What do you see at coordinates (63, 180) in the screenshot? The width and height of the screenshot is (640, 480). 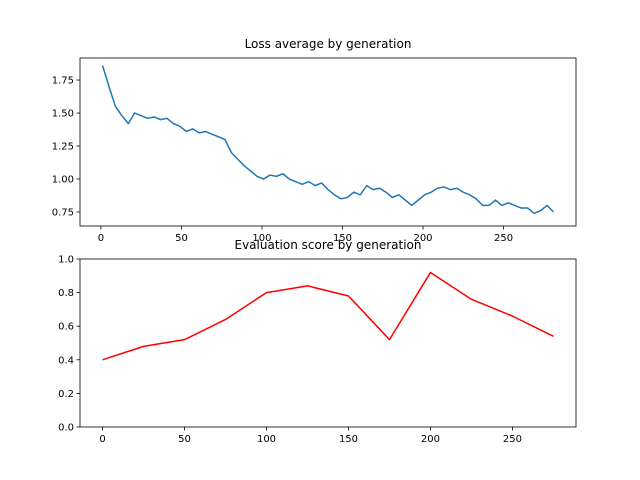 I see `y-tick-label: 1.00` at bounding box center [63, 180].